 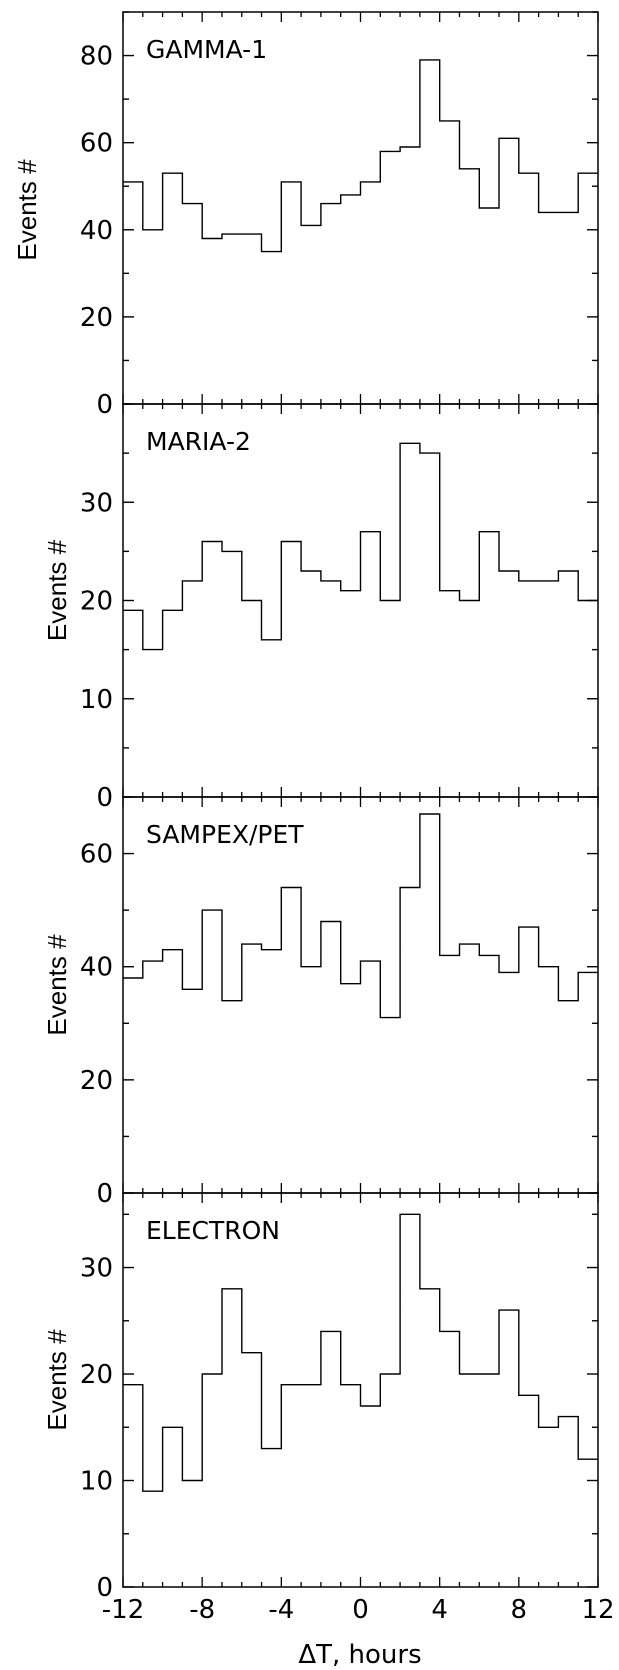 What do you see at coordinates (123, 1610) in the screenshot?
I see `x-tick-label: -12` at bounding box center [123, 1610].